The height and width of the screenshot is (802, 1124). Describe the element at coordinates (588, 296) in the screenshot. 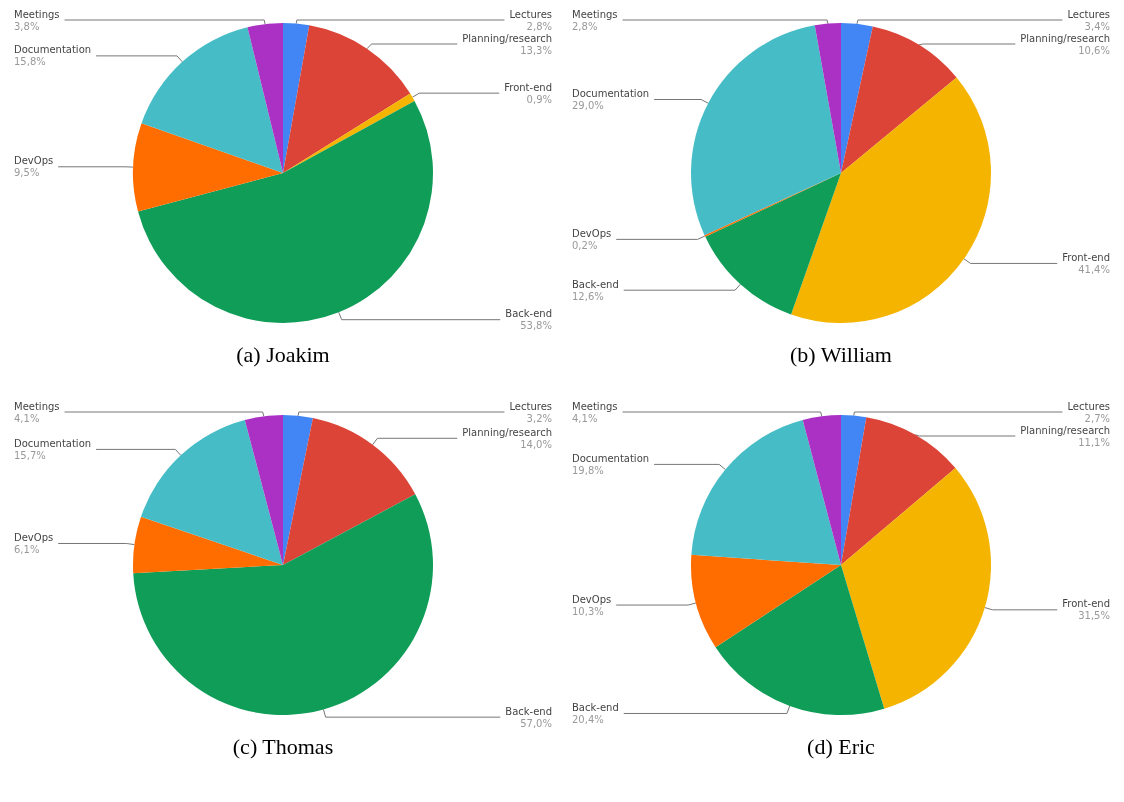

I see `data-label: 12,6%` at that location.